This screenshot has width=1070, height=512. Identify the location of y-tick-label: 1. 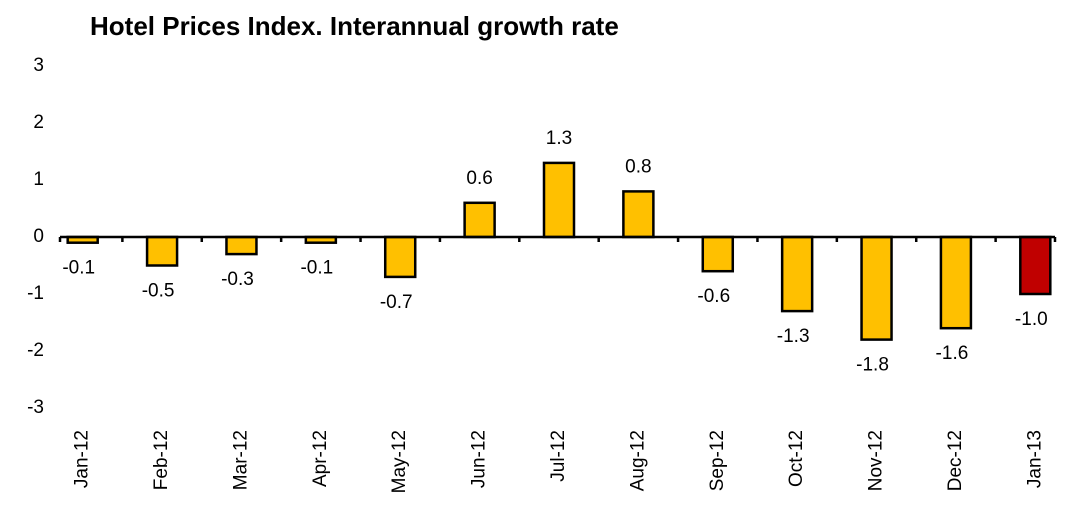
(38, 179).